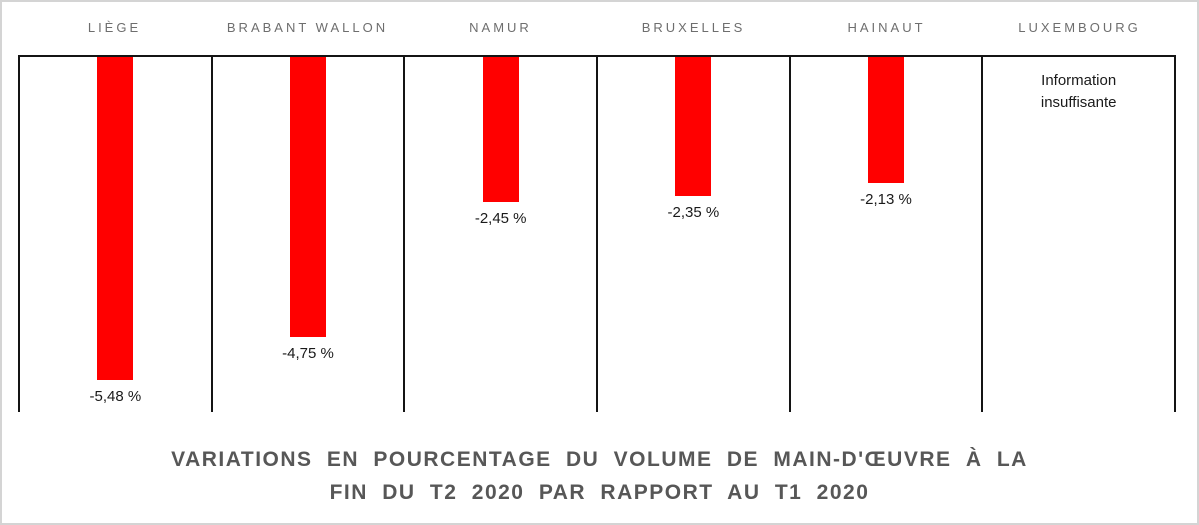  I want to click on bar-value-label-brabant-wallon: -4,75 %, so click(308, 353).